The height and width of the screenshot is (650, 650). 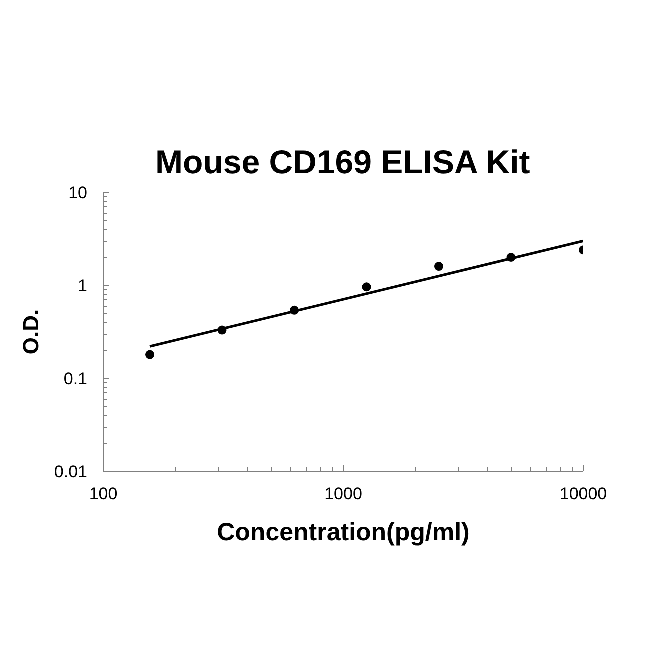 What do you see at coordinates (31, 332) in the screenshot?
I see `y-axis-title: O.D.` at bounding box center [31, 332].